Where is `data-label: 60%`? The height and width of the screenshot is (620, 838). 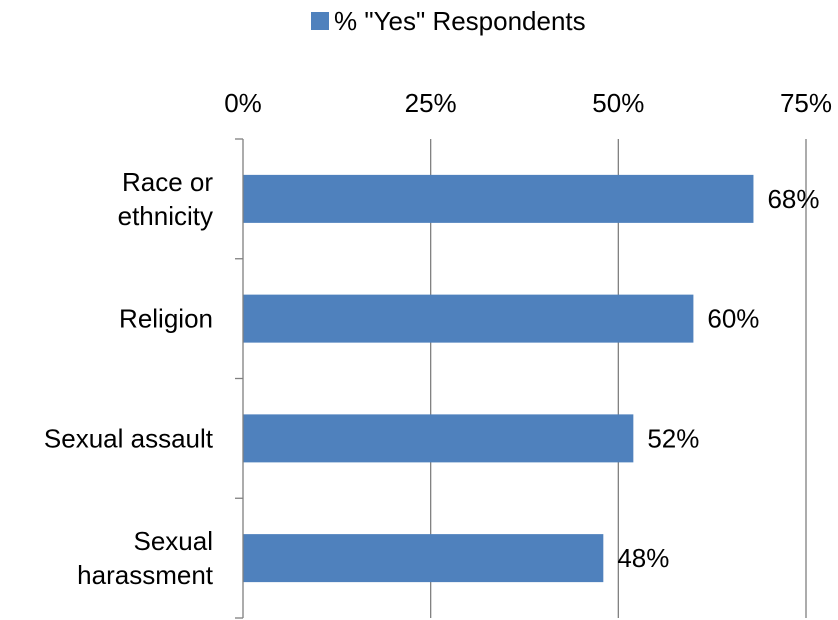 data-label: 60% is located at coordinates (733, 319).